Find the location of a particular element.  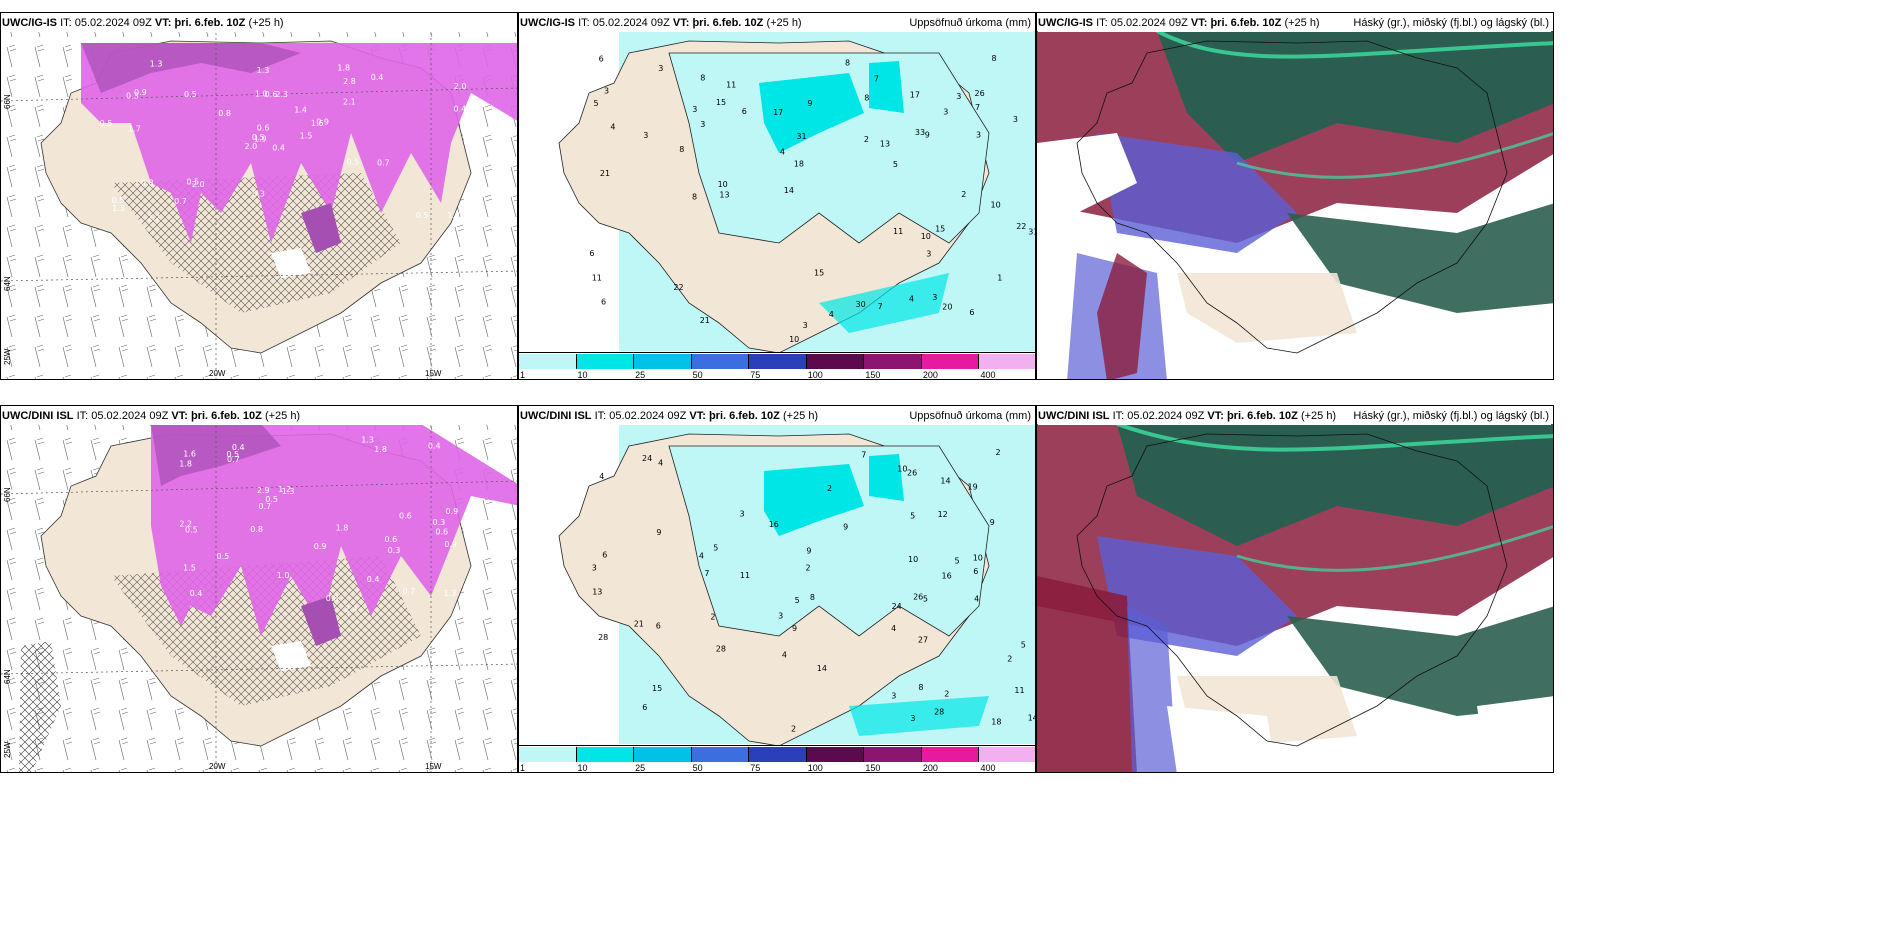

map-value: 0.6 is located at coordinates (263, 128).